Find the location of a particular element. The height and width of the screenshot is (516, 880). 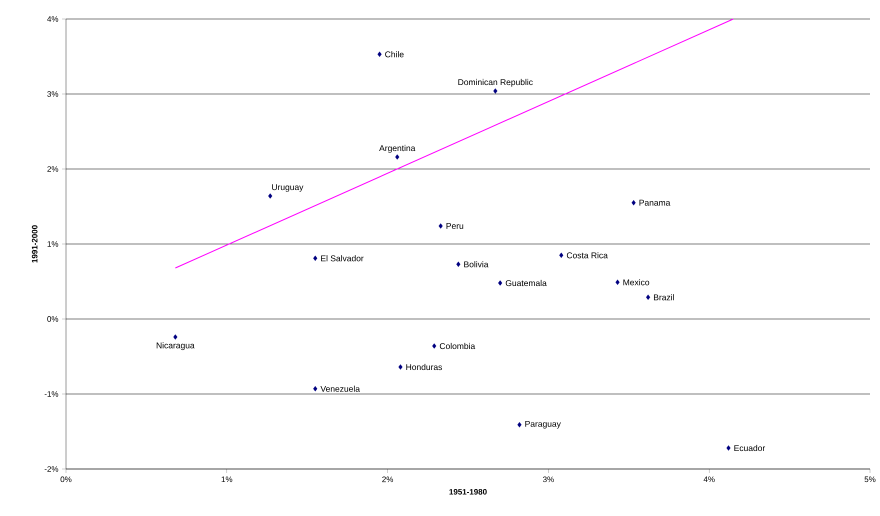

annotation: Nicaragua is located at coordinates (175, 346).